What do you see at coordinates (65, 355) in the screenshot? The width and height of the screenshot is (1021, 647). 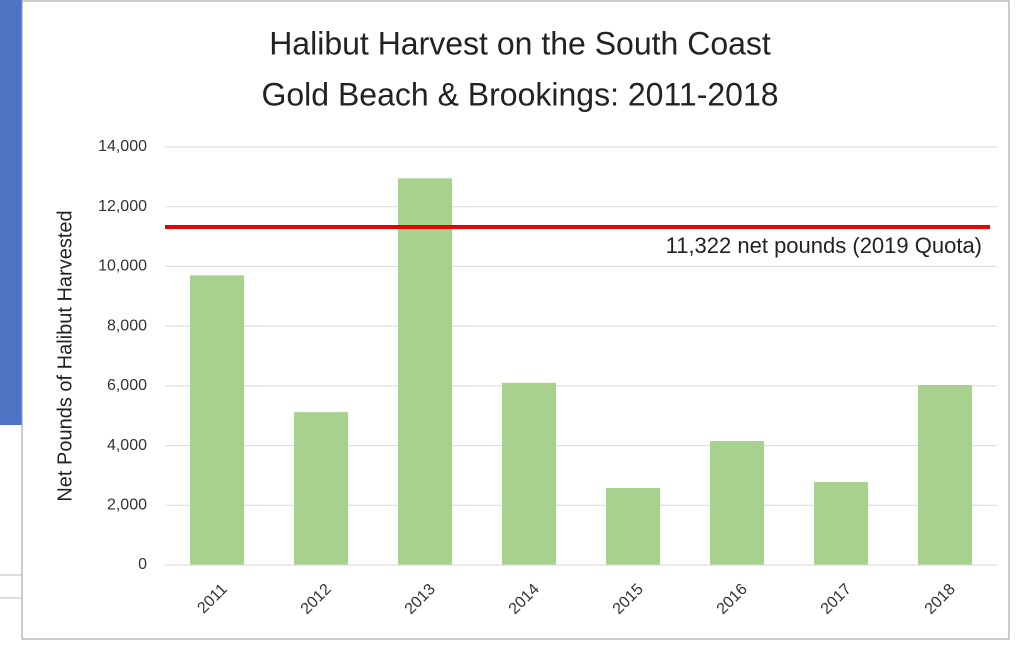 I see `y-axis-label: Net Pounds of Halibut Harvested` at bounding box center [65, 355].